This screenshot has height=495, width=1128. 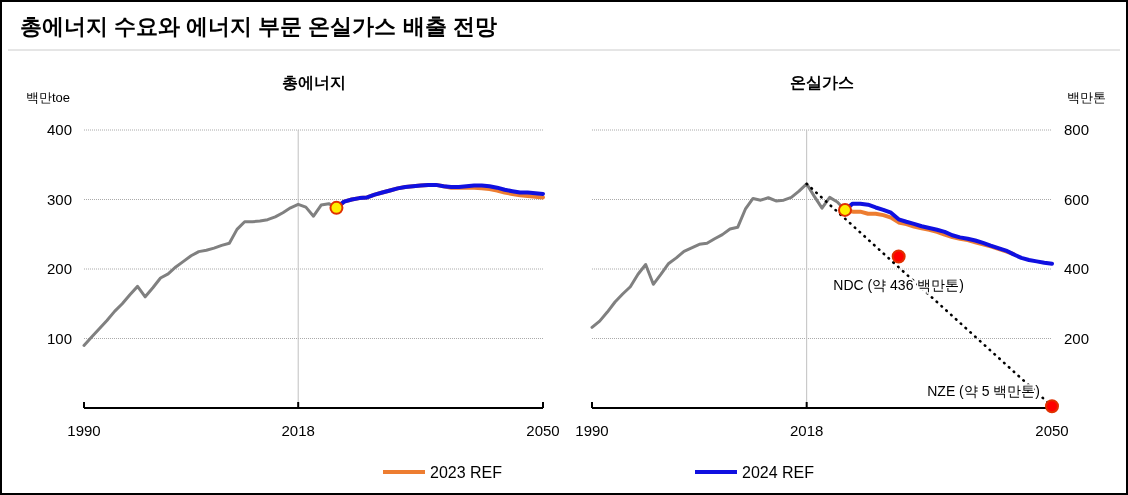 I want to click on annotation: NZE (약 5 백만톤), so click(x=983, y=391).